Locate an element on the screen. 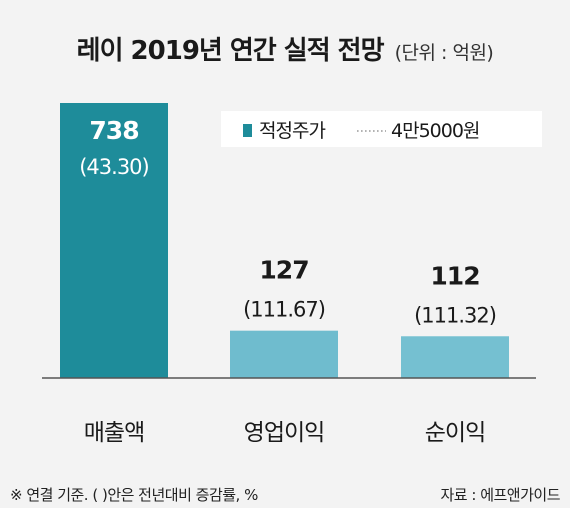  bar-change-label: (43.30) is located at coordinates (114, 167).